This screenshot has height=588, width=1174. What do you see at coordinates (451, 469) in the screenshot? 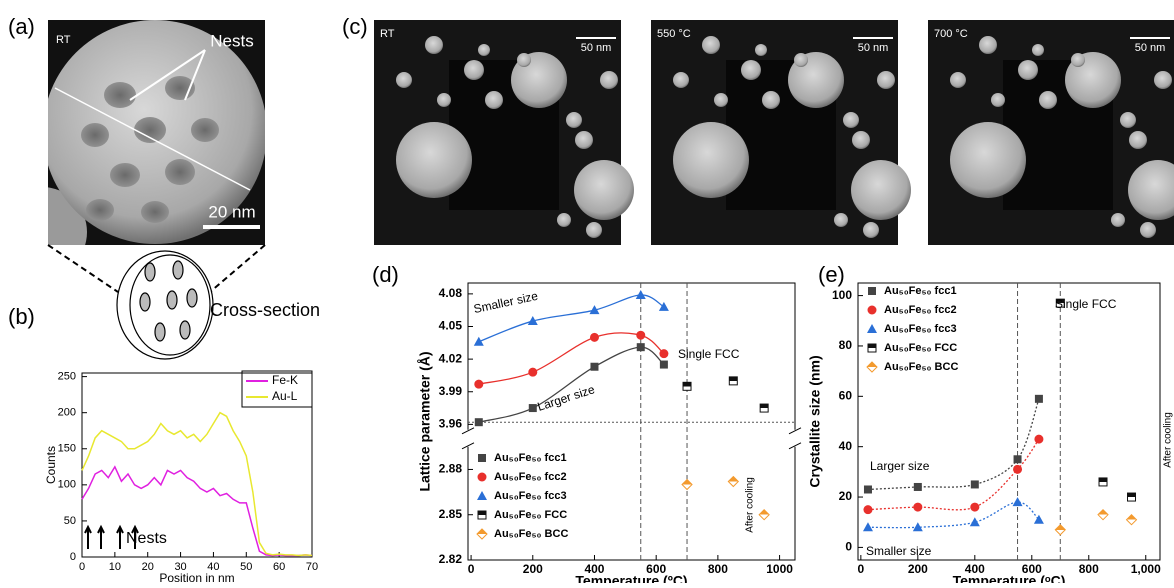
I see `y-tick-label: 2.88` at bounding box center [451, 469].